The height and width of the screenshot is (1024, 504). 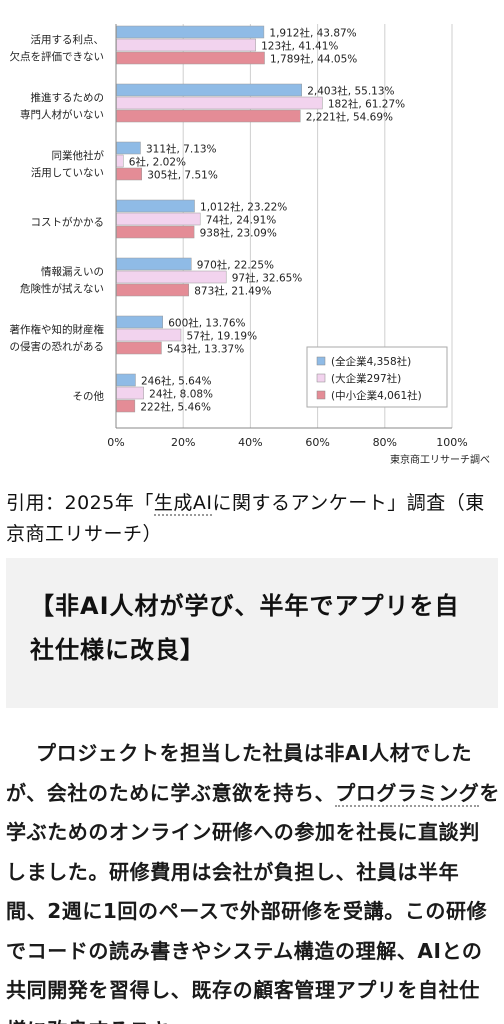 I want to click on data-label: 6社, 2.02%, so click(x=157, y=162).